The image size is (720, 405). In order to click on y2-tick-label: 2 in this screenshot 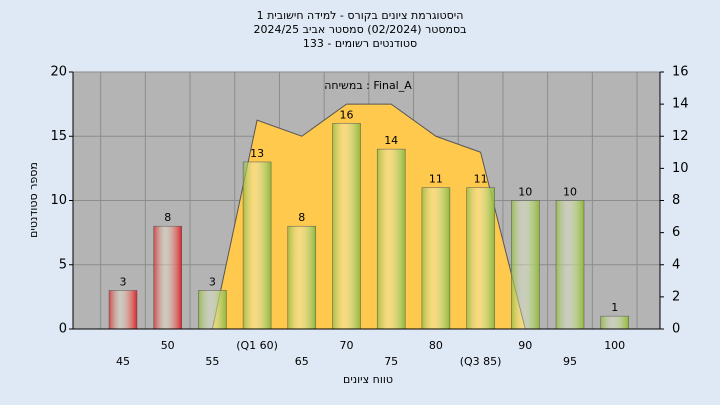, I will do `click(676, 296)`.